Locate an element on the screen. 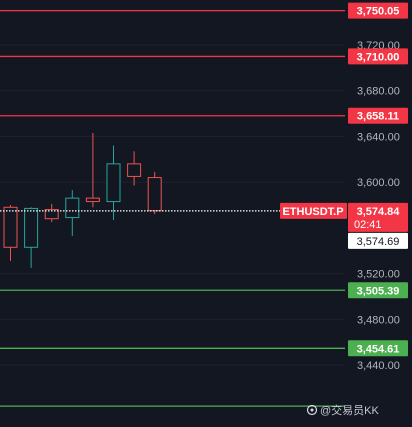 This screenshot has width=412, height=427. watermark: @交易员KK is located at coordinates (343, 410).